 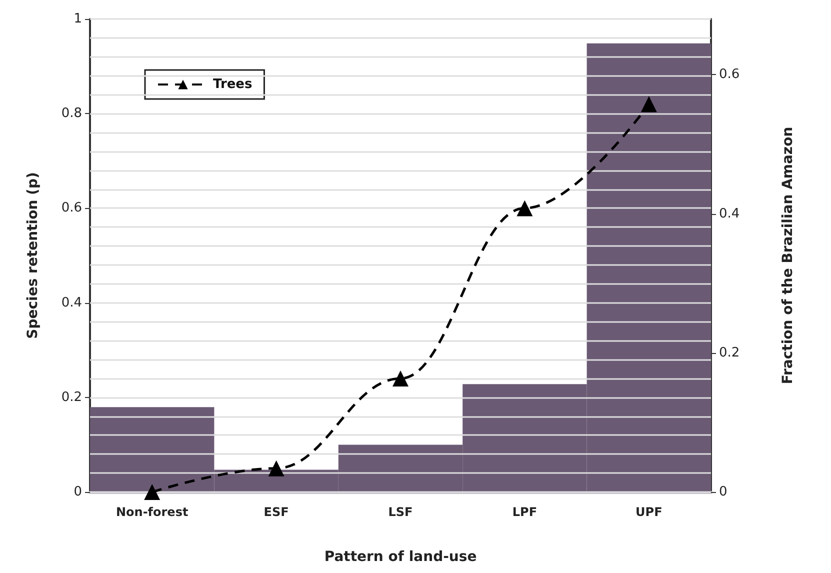 What do you see at coordinates (152, 512) in the screenshot?
I see `x-tick-label: Non-forest` at bounding box center [152, 512].